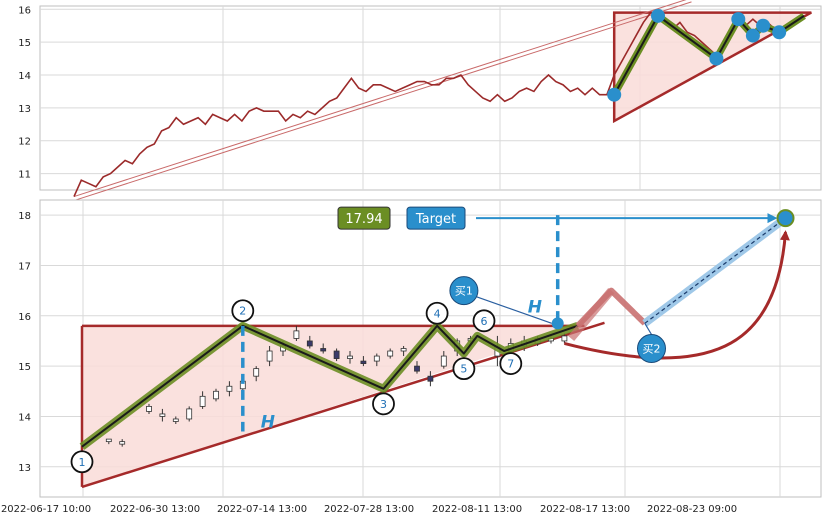 The image size is (827, 520). What do you see at coordinates (24, 175) in the screenshot?
I see `overview-ytick-label: 11` at bounding box center [24, 175].